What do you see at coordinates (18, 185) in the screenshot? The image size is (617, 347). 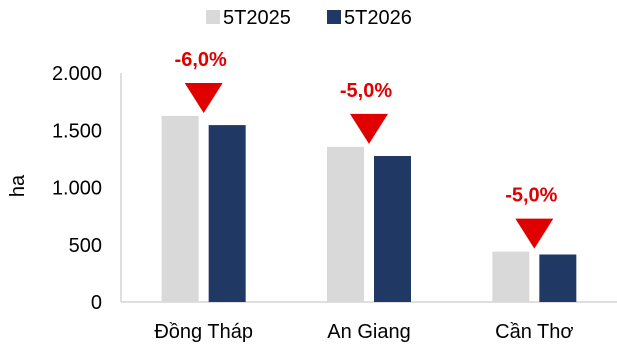 I see `y-axis-label: ha` at bounding box center [18, 185].